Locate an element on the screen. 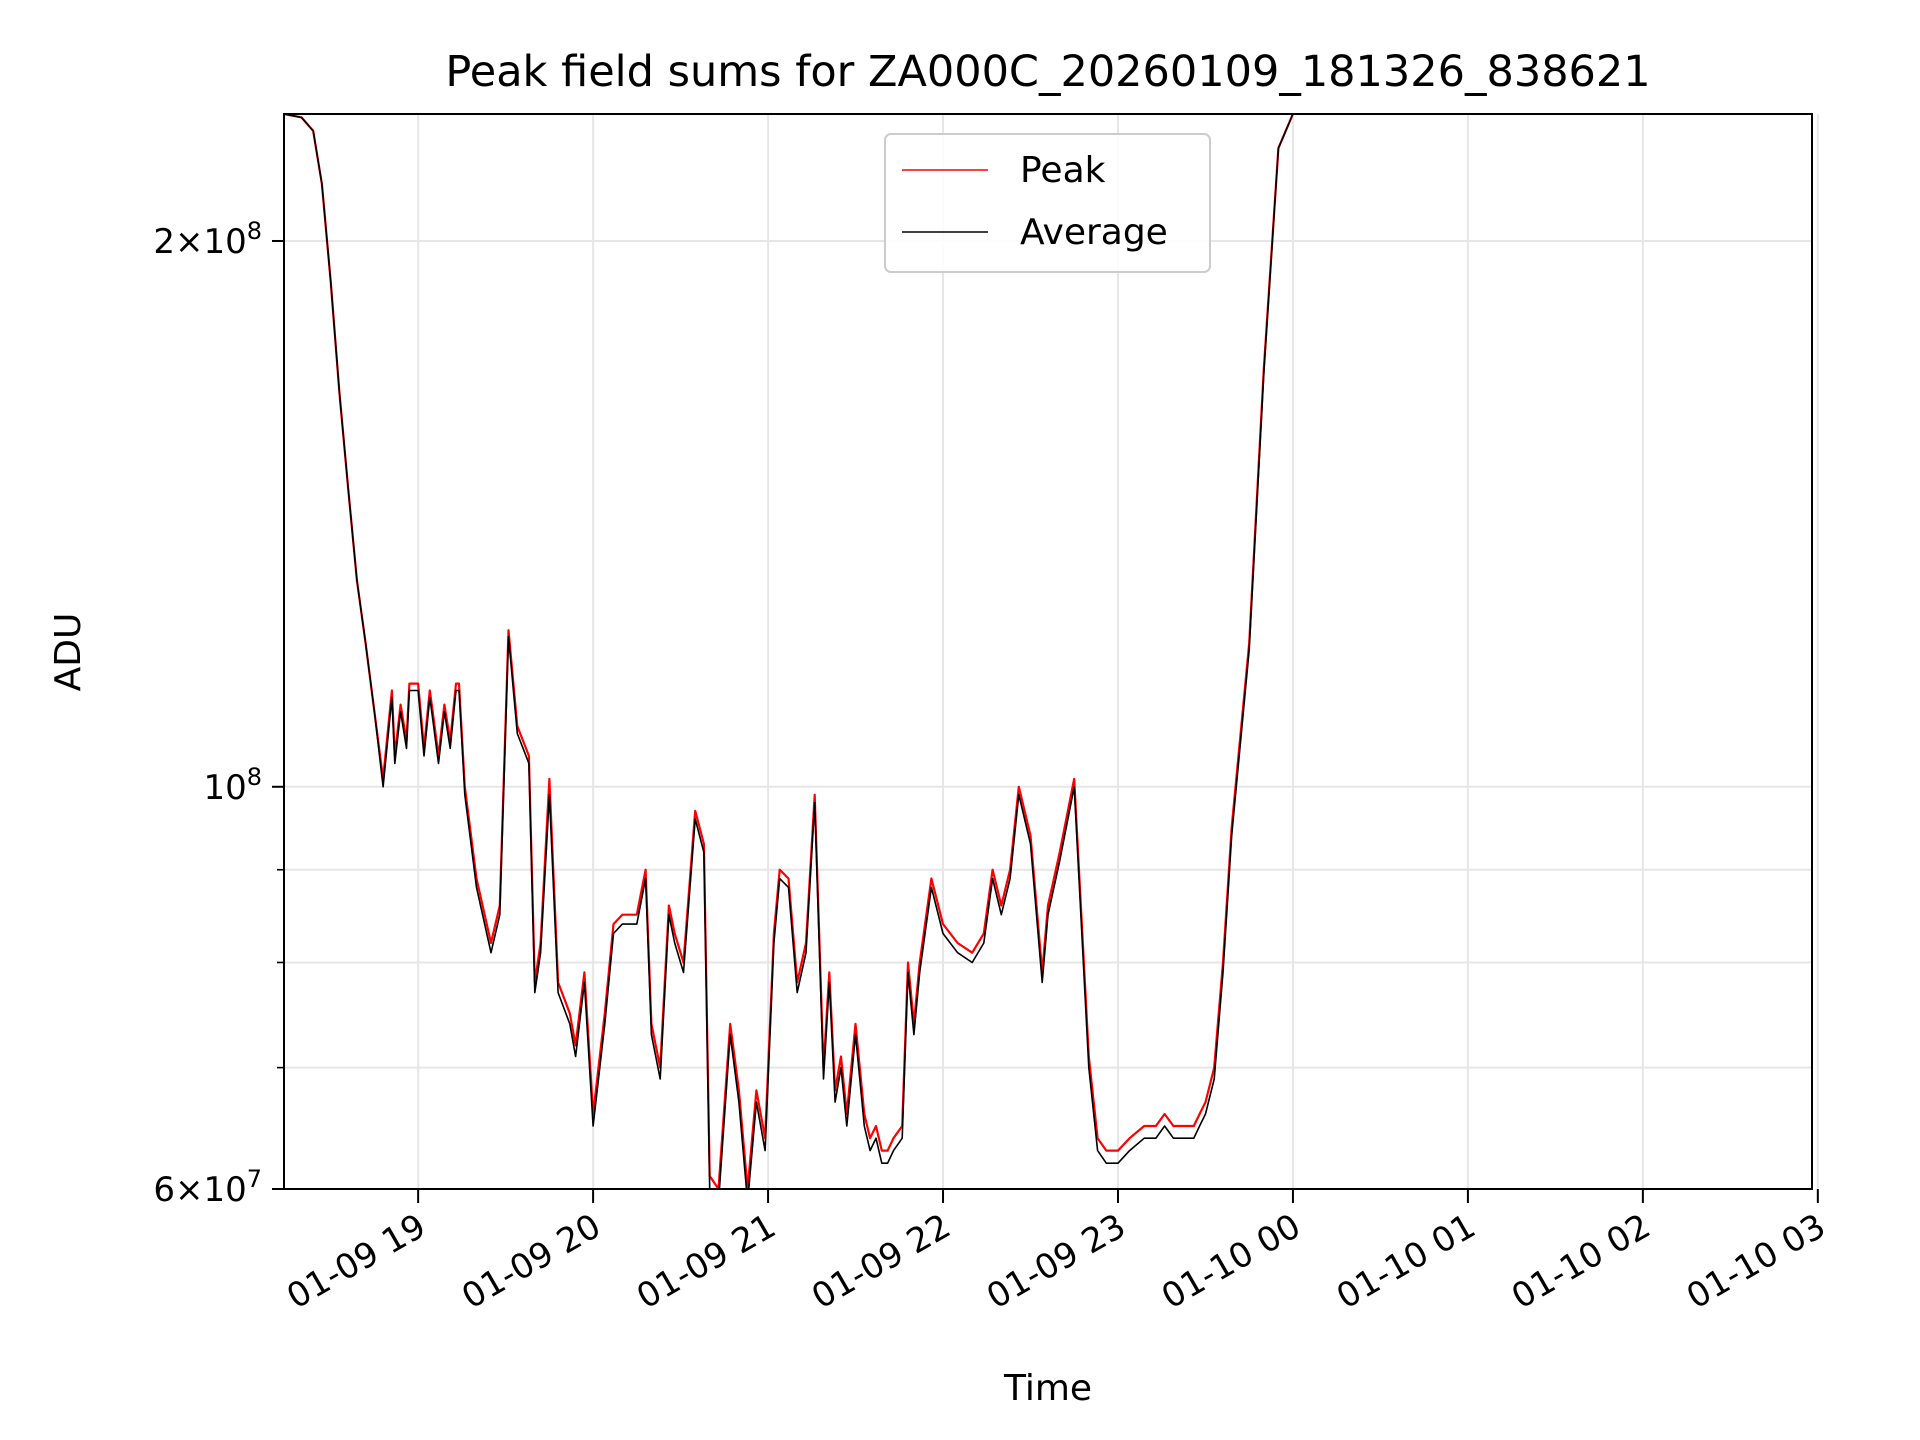  legend-label-peak: Peak is located at coordinates (1063, 170).